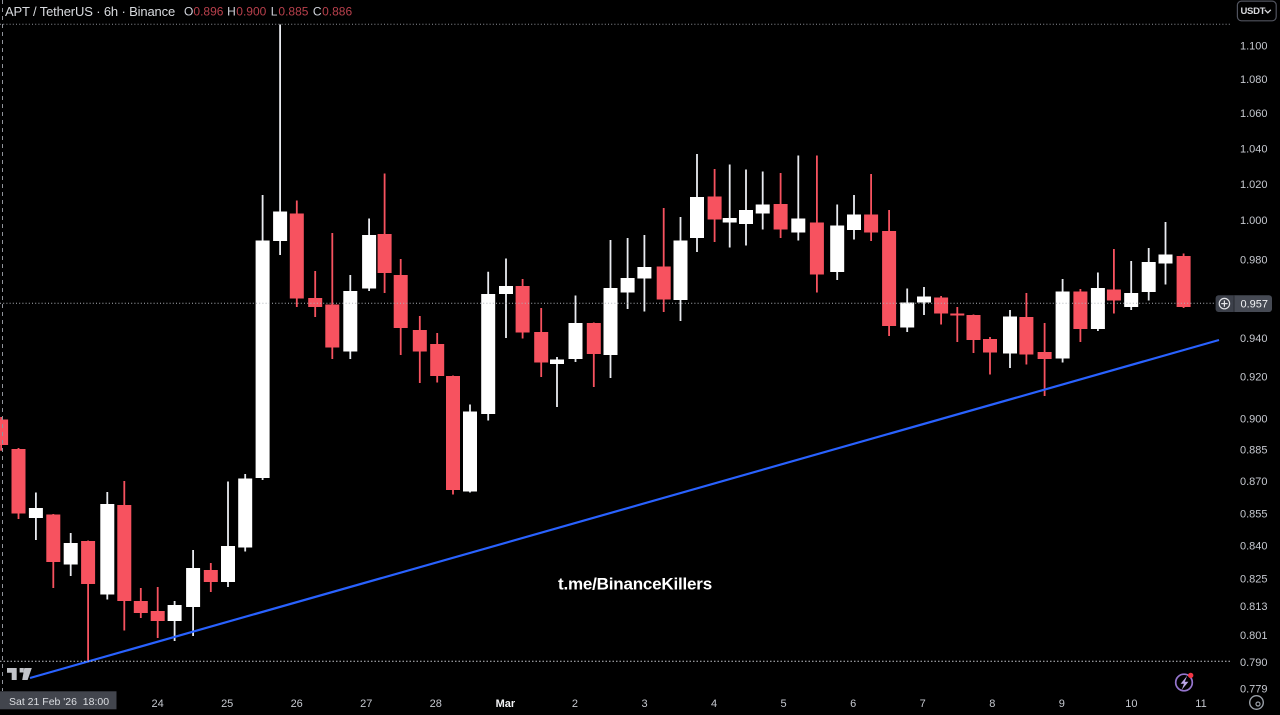 Image resolution: width=1280 pixels, height=715 pixels. What do you see at coordinates (157, 704) in the screenshot?
I see `svg-text: 24` at bounding box center [157, 704].